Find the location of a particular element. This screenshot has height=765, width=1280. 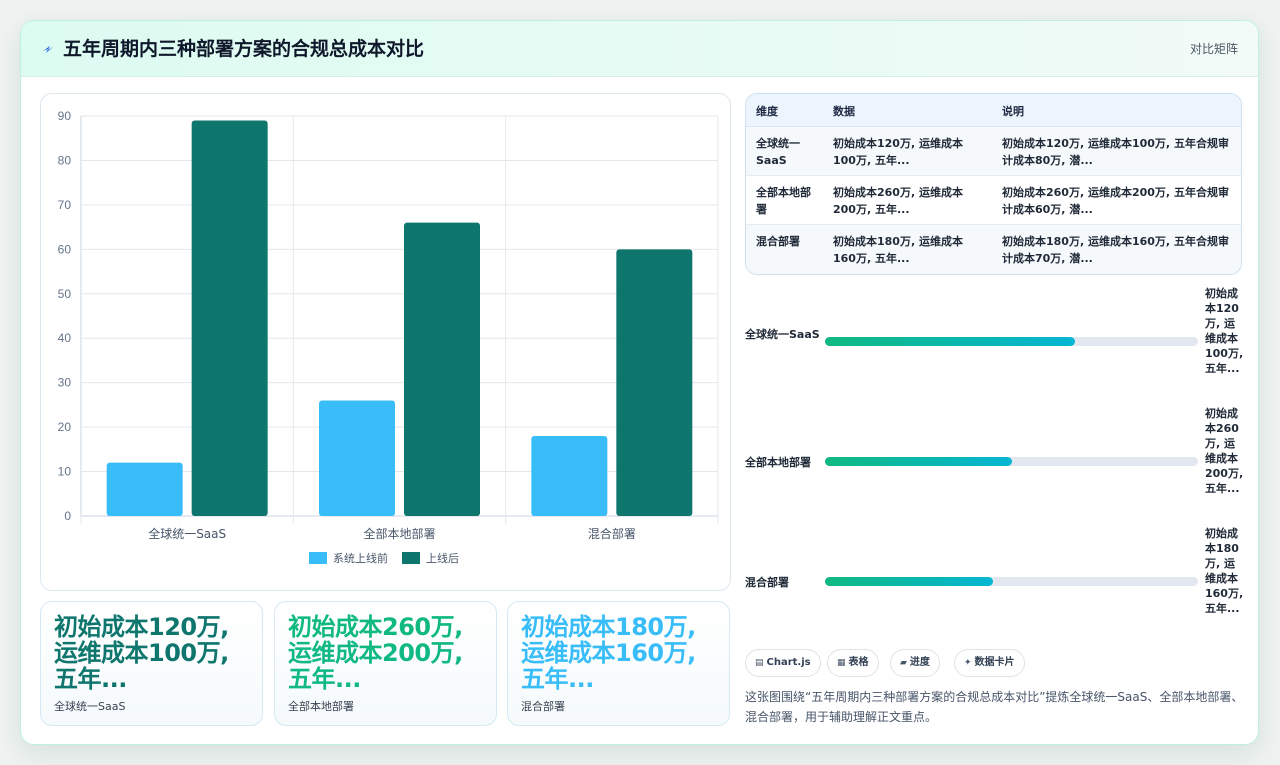

chip-data-card: ✦ 数据卡片 is located at coordinates (989, 663).